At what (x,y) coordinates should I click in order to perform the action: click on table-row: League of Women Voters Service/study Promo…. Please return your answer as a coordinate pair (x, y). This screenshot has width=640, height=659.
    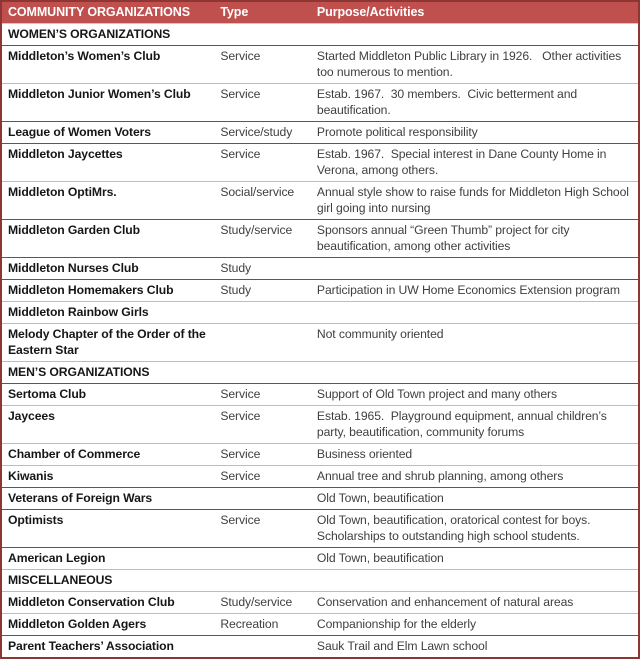
    Looking at the image, I should click on (320, 132).